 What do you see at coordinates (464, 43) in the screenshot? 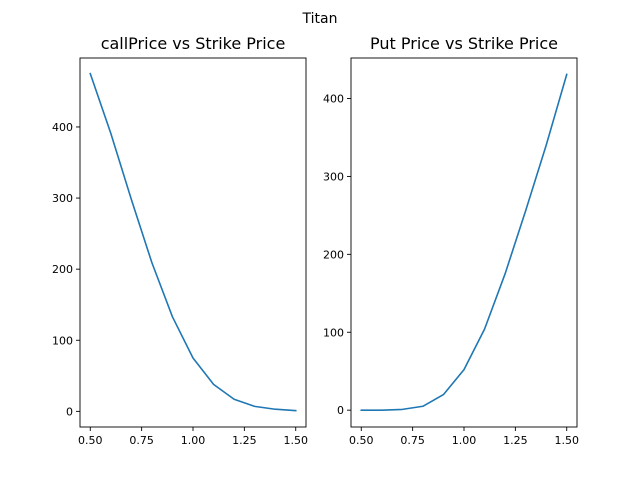
I see `put-chart-title: Put Price vs Strike Price` at bounding box center [464, 43].